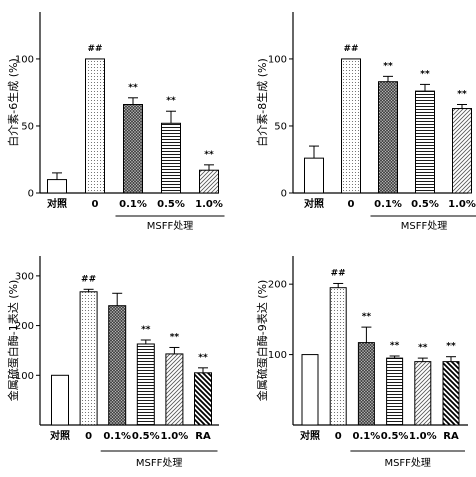 The width and height of the screenshot is (476, 477). What do you see at coordinates (13, 102) in the screenshot?
I see `y-axis-label: 白介素-6生成 (%)` at bounding box center [13, 102].